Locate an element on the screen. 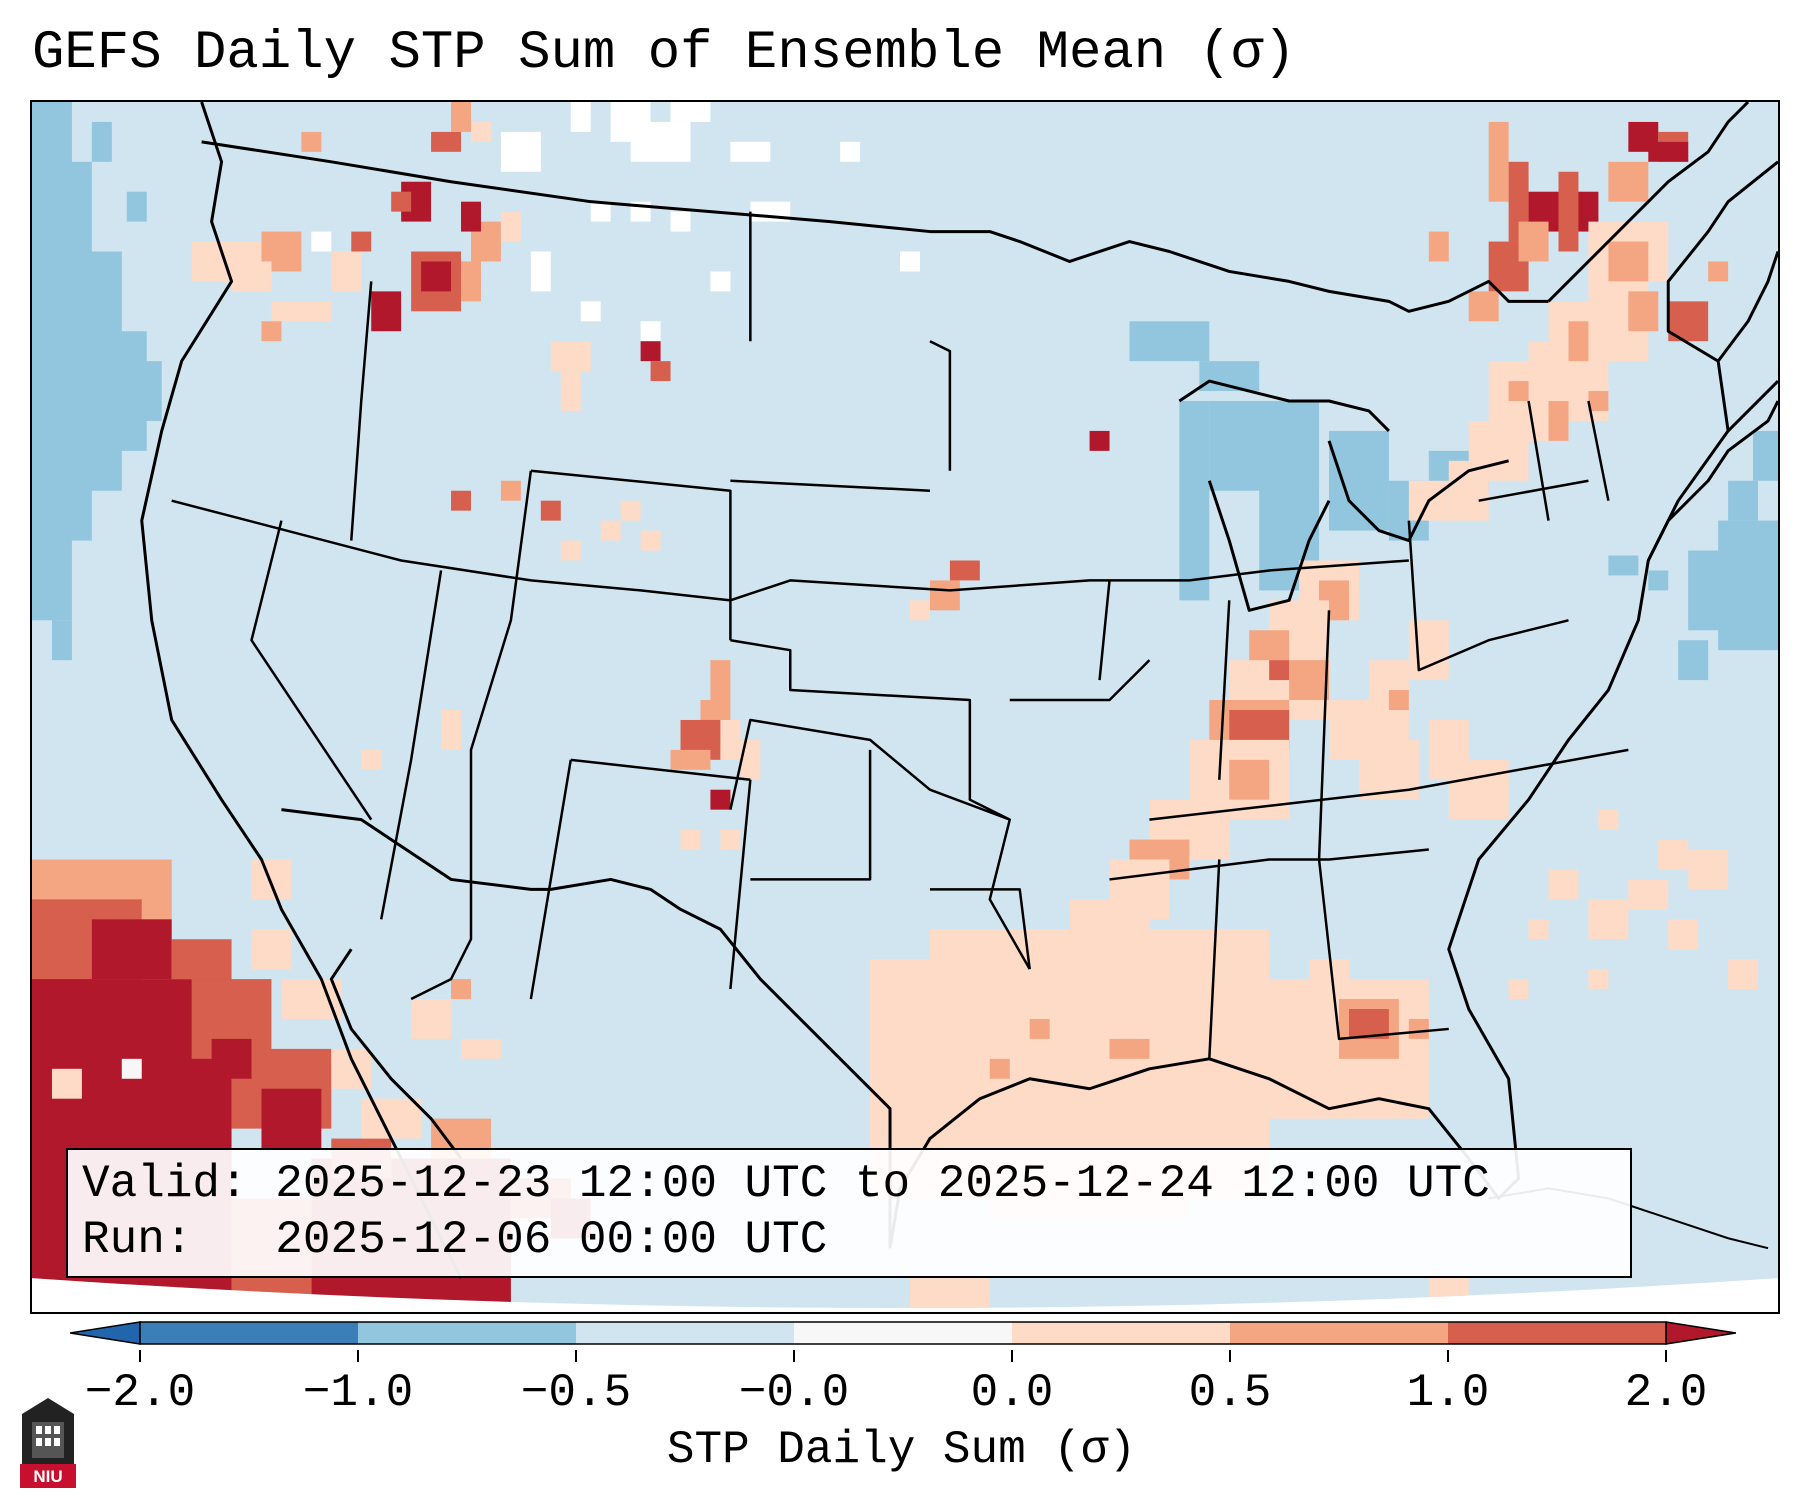 This screenshot has width=1803, height=1506. pacific-negative-anomaly is located at coordinates (97, 381).